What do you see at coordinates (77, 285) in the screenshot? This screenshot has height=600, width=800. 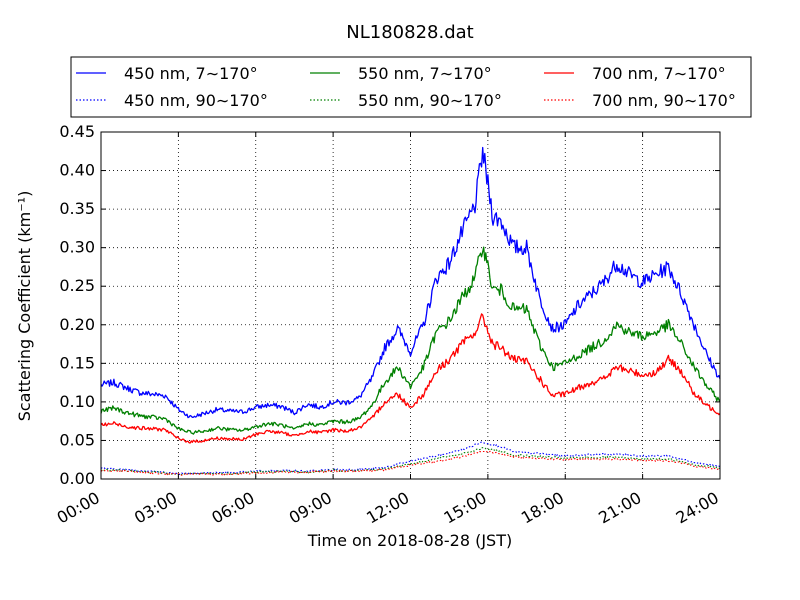 I see `y-tick-label: 0.25` at bounding box center [77, 285].